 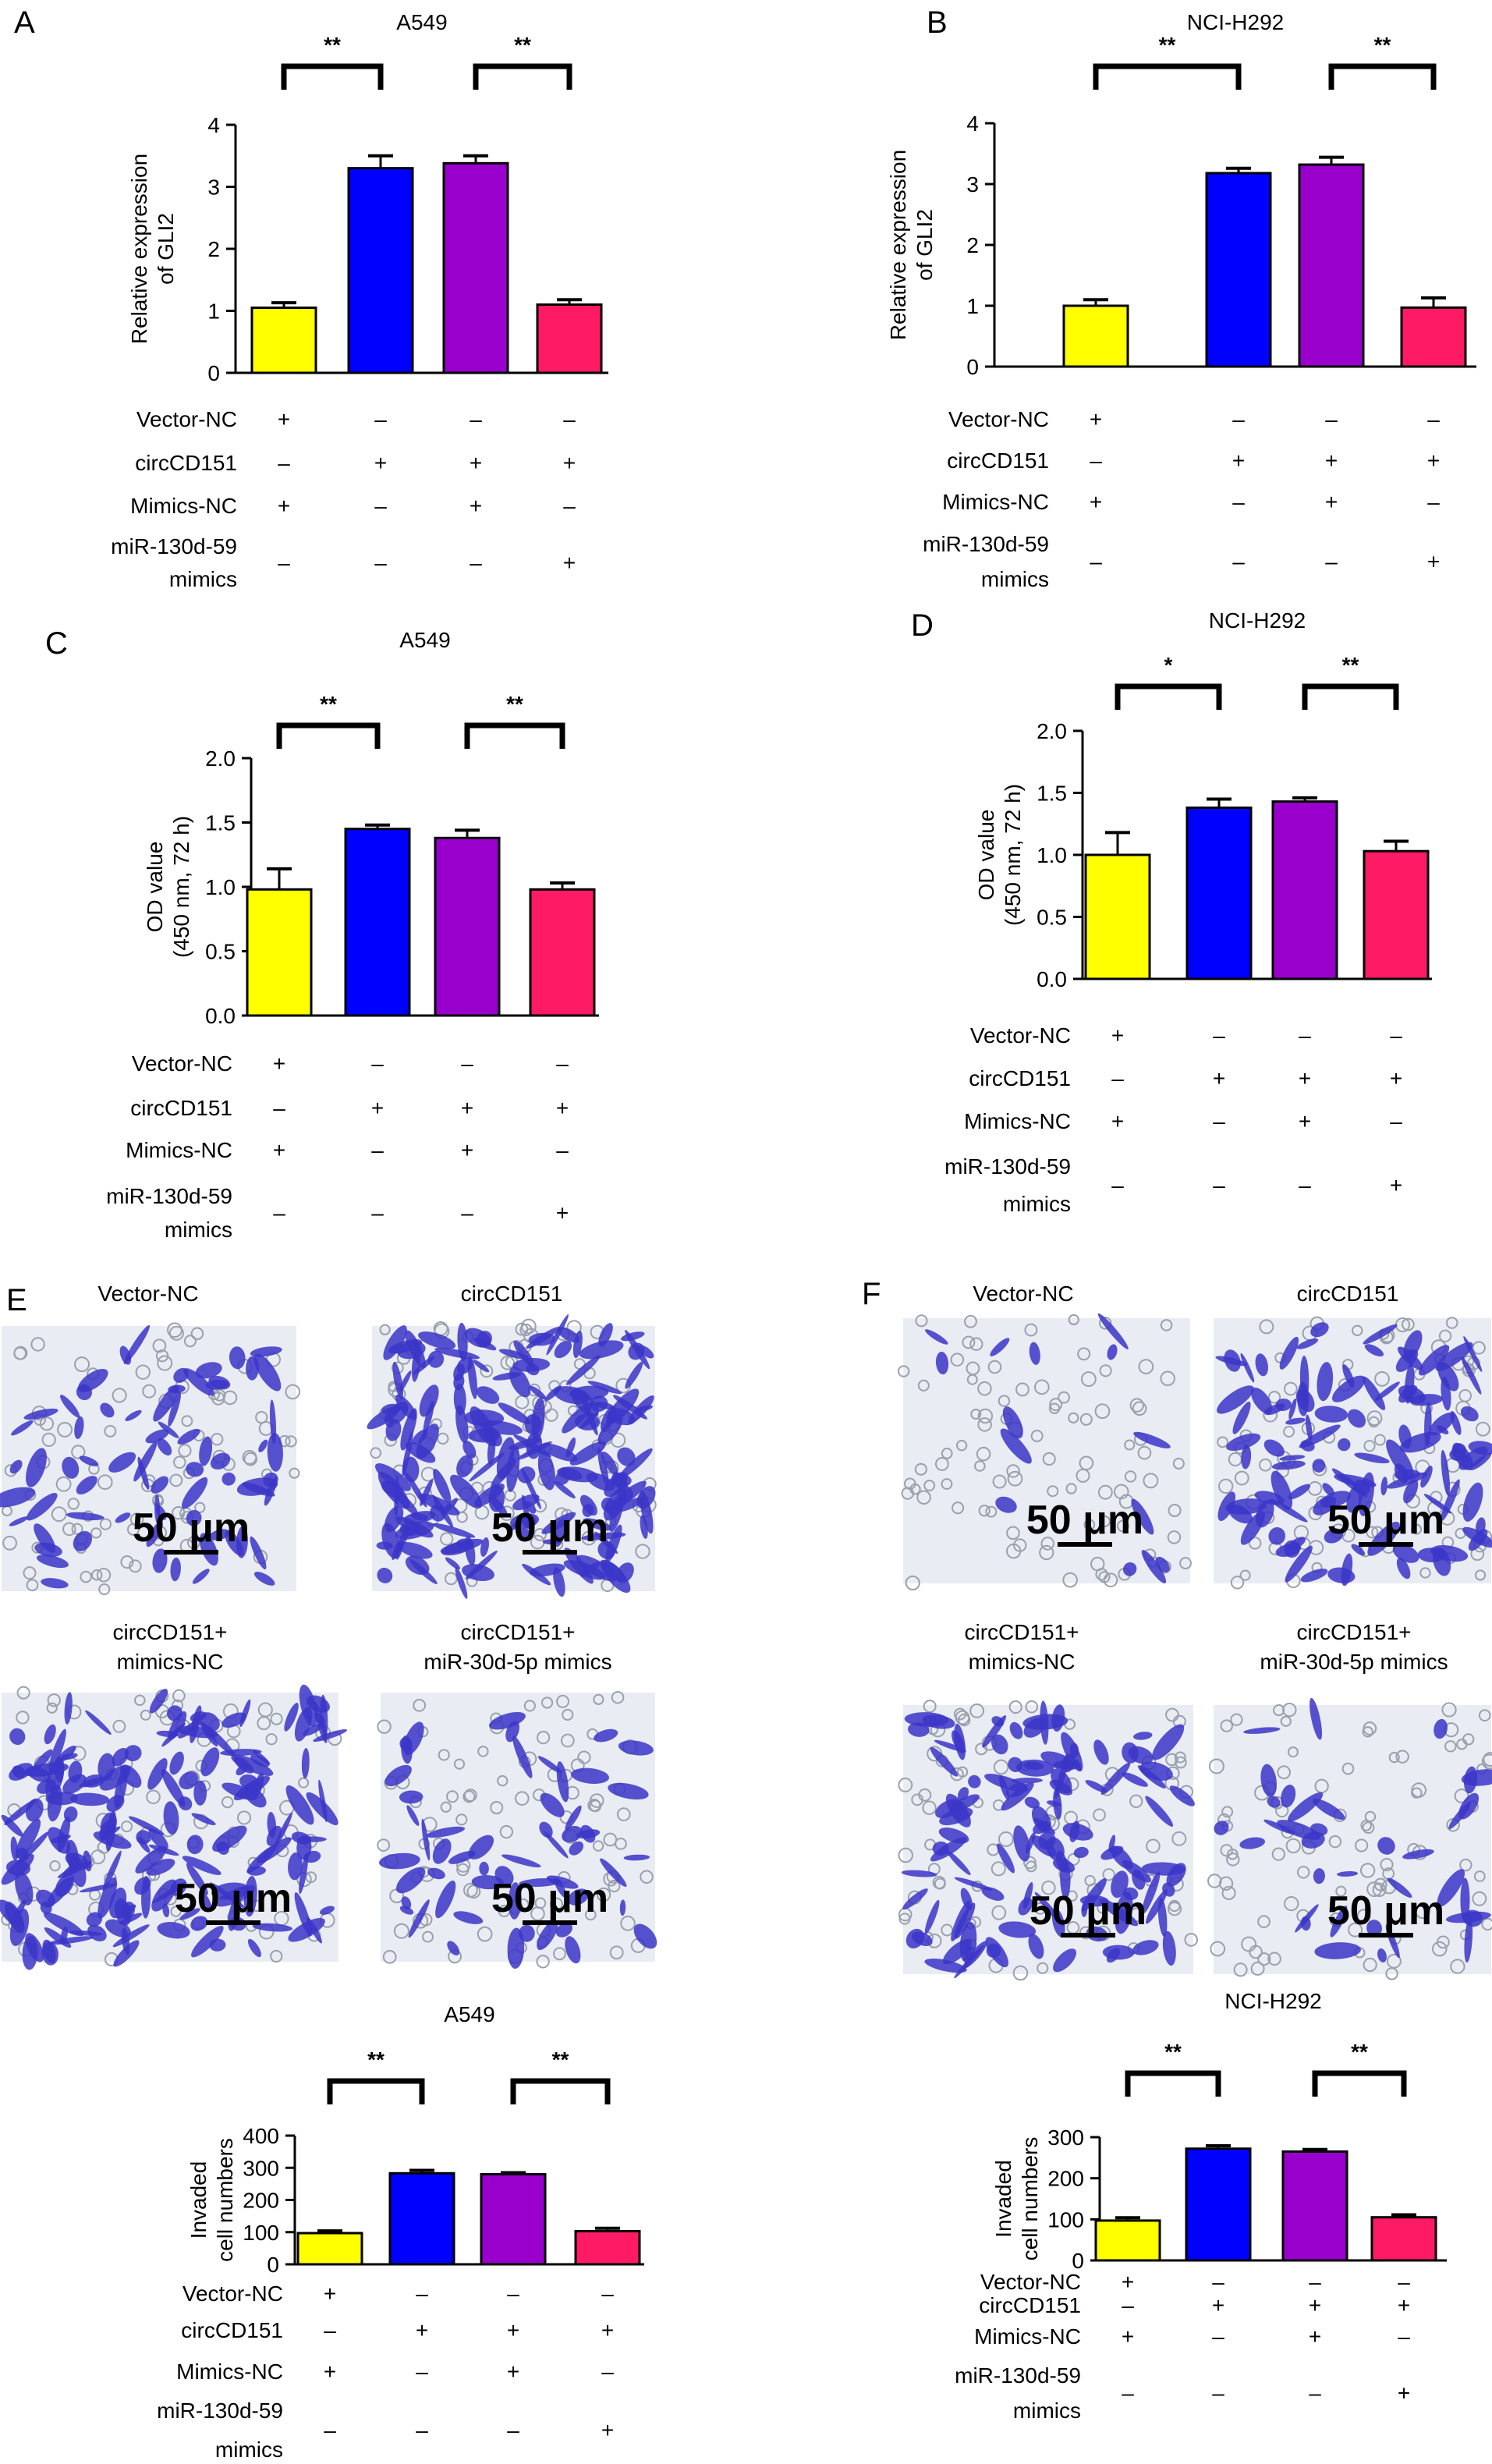 What do you see at coordinates (998, 419) in the screenshot?
I see `condition-label: Vector-NC` at bounding box center [998, 419].